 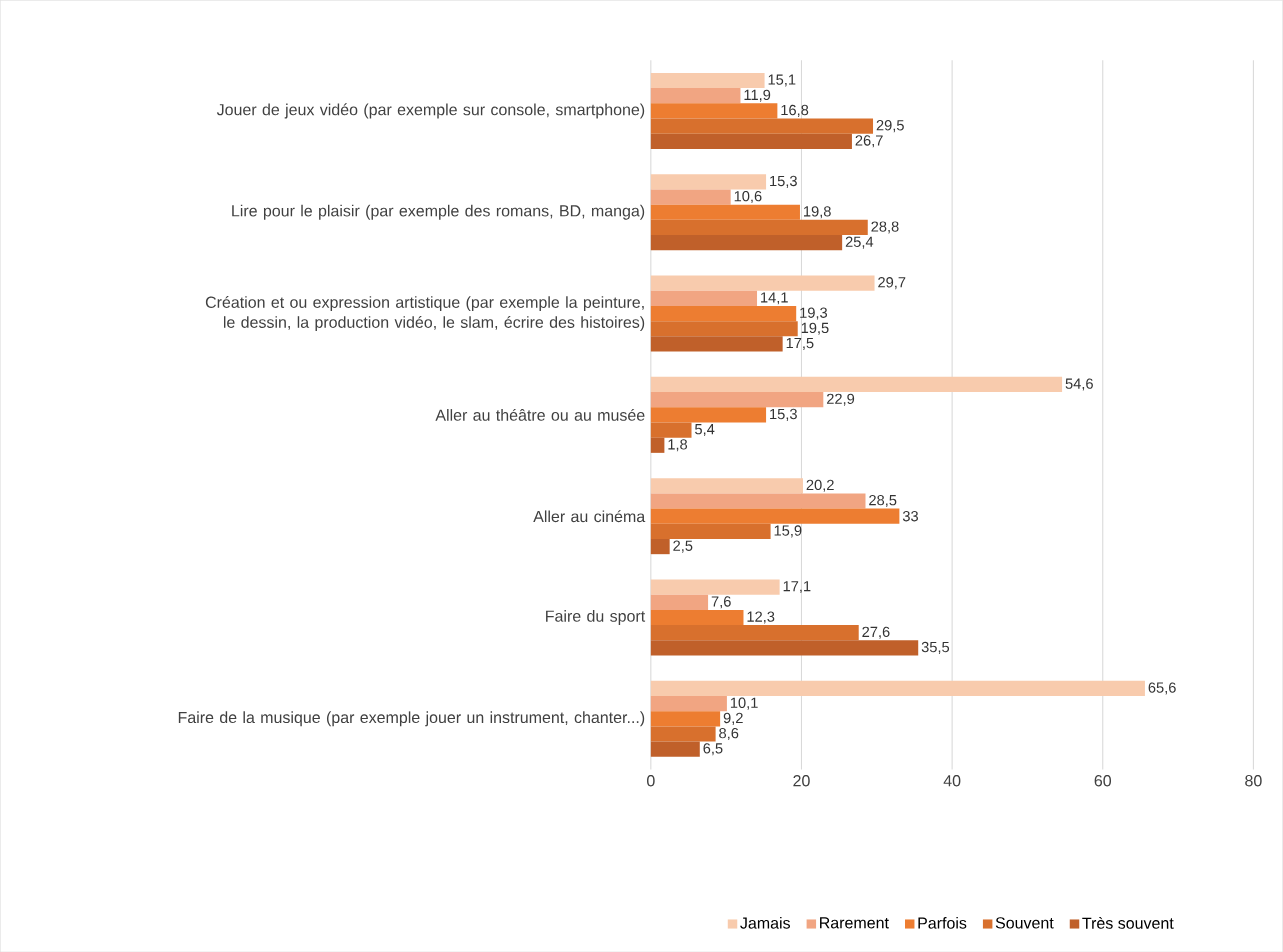 I want to click on data-label: 25,4, so click(x=859, y=242).